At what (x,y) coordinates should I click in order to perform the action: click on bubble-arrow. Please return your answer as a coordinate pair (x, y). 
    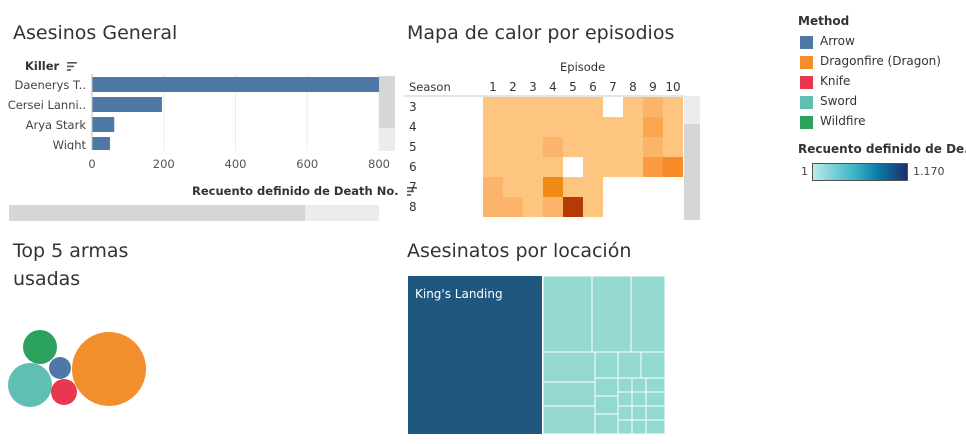
    Looking at the image, I should click on (60, 368).